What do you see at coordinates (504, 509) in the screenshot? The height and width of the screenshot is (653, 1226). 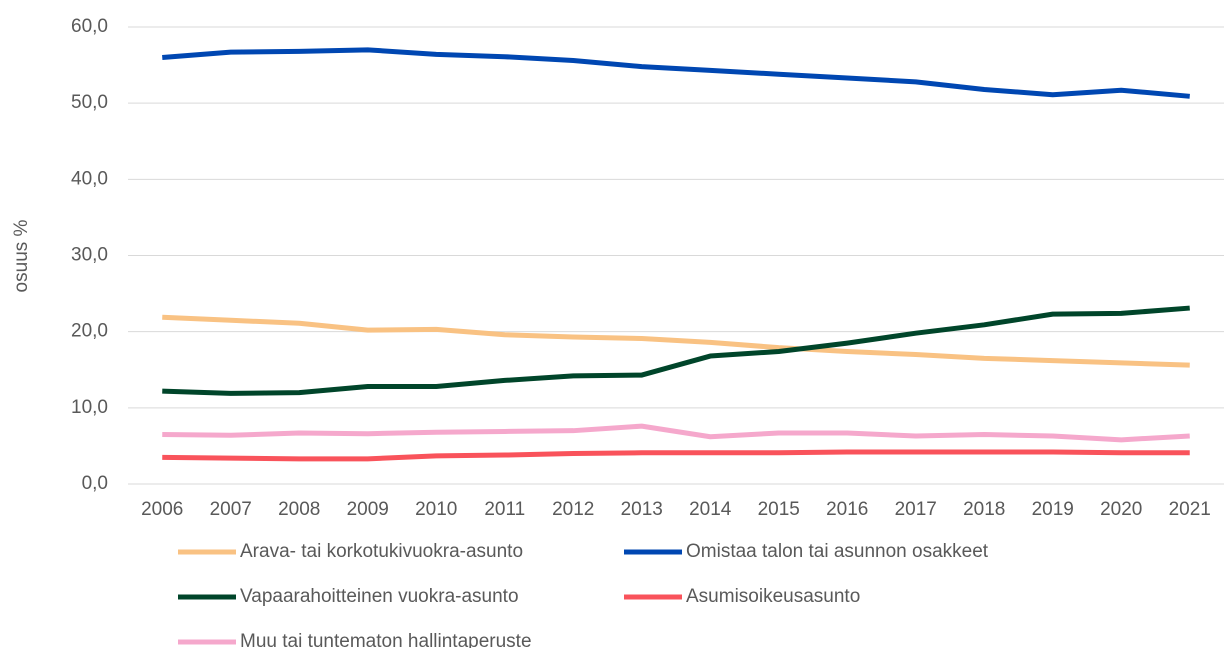 I see `x-tick-label: 2011` at bounding box center [504, 509].